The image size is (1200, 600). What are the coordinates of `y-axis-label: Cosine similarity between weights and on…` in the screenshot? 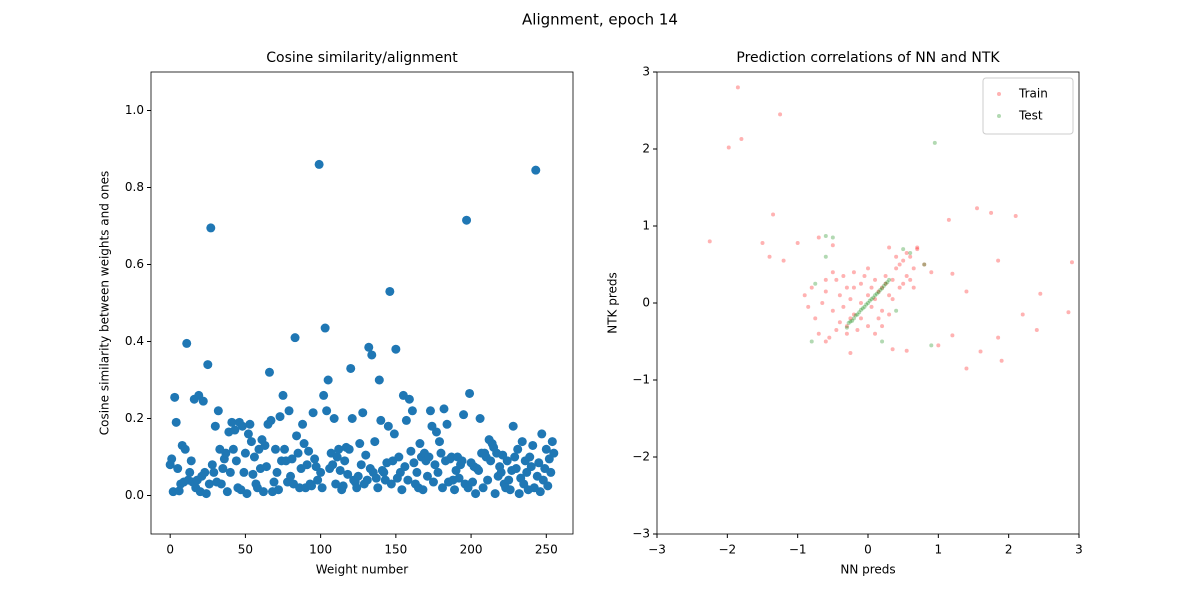 It's located at (105, 303).